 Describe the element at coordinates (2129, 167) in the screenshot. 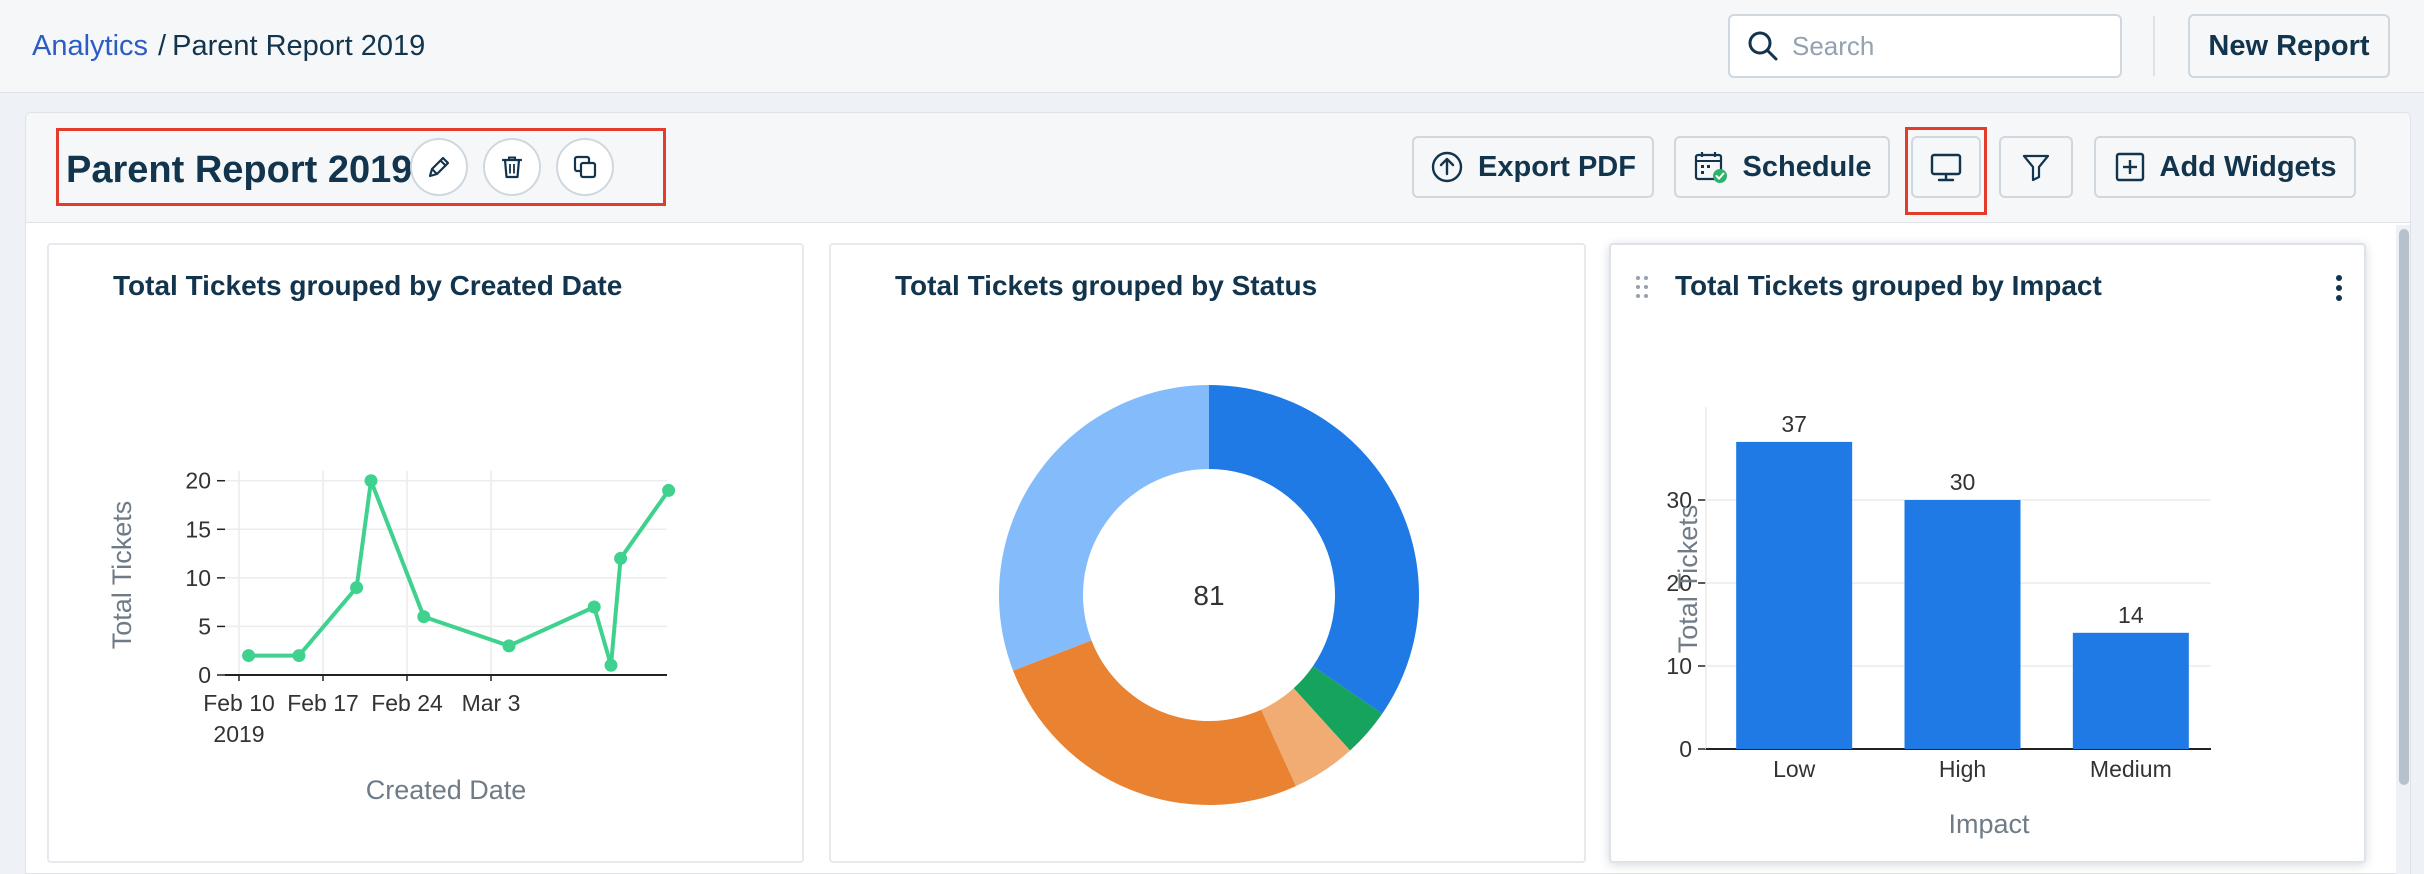

I see `add-box-icon` at that location.